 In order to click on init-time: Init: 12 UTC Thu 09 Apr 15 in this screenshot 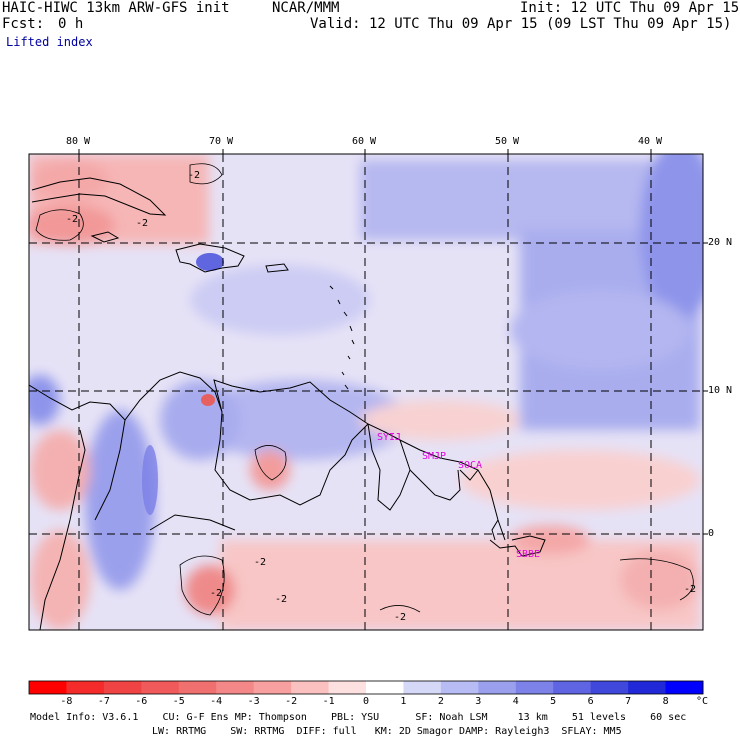, I will do `click(630, 8)`.